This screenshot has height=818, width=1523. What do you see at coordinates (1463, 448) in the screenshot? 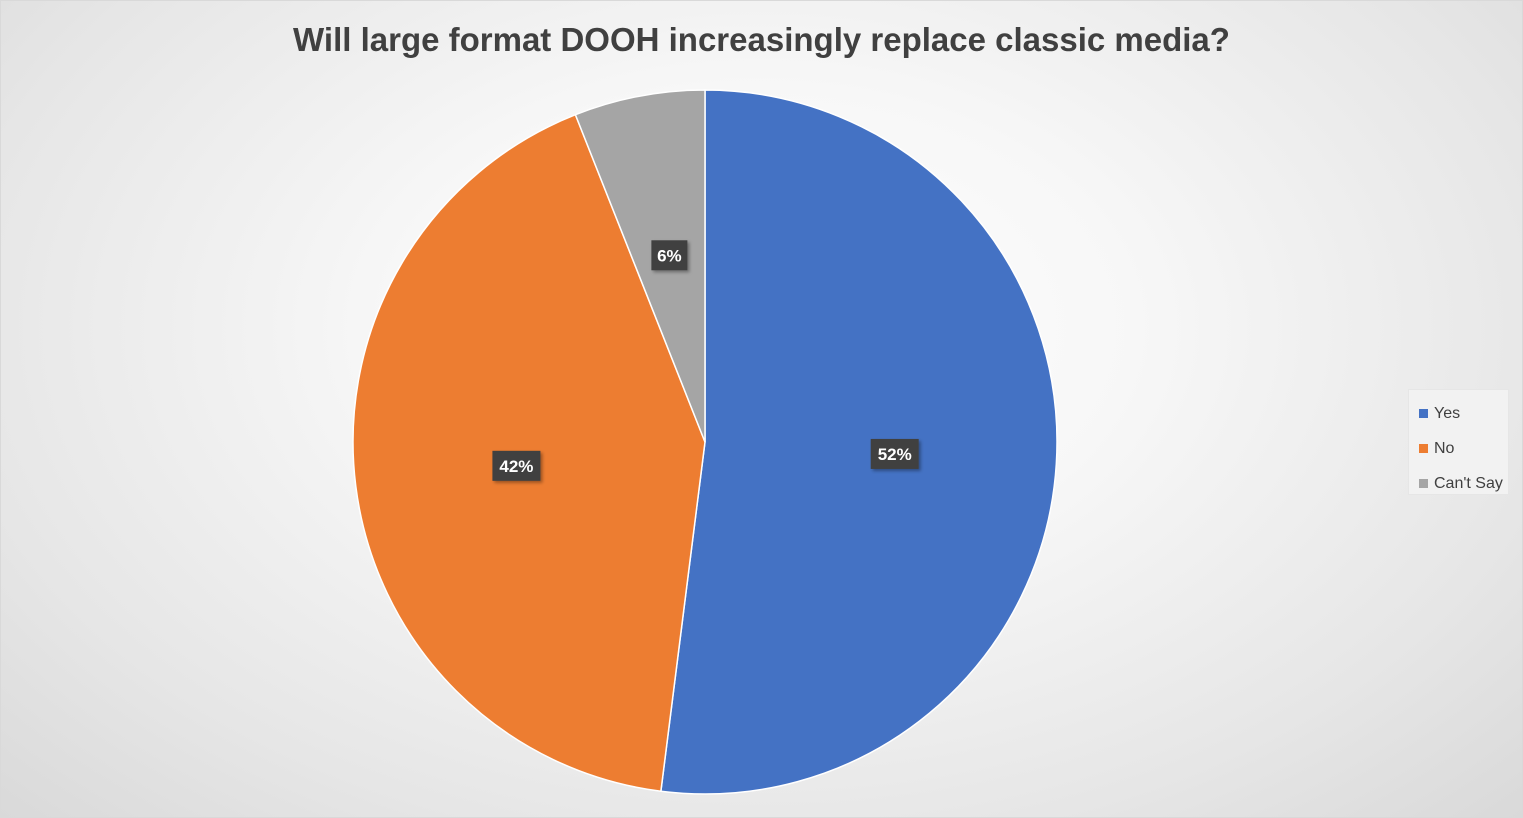
I see `legend-item-no: No` at bounding box center [1463, 448].